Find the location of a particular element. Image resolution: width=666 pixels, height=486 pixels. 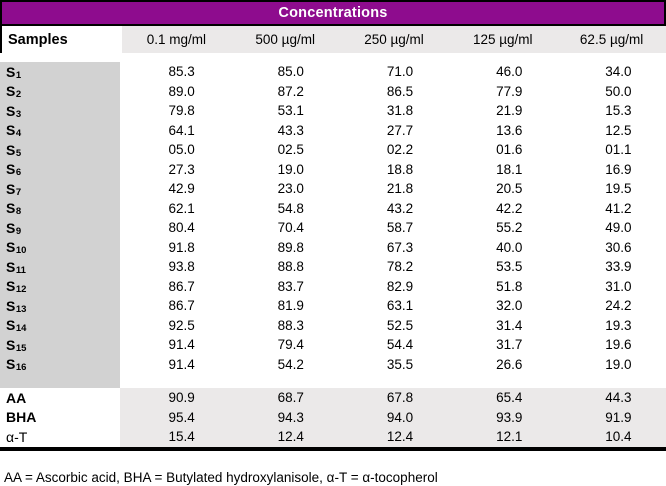

table-row: S 11 93.8 88.8 78.2 53.5 33.9 is located at coordinates (333, 267).